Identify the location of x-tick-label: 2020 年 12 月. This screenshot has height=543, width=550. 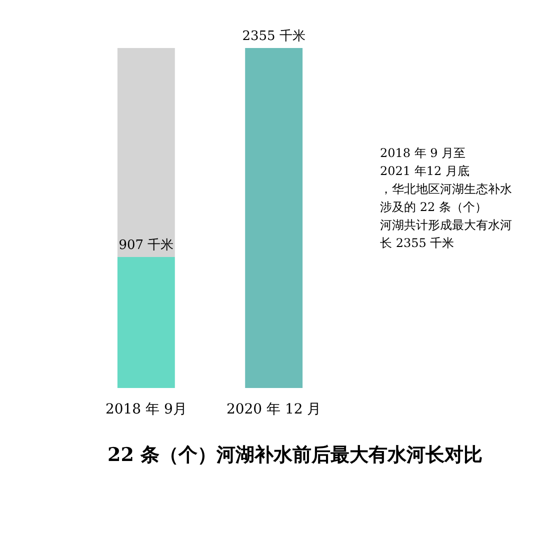
(274, 410).